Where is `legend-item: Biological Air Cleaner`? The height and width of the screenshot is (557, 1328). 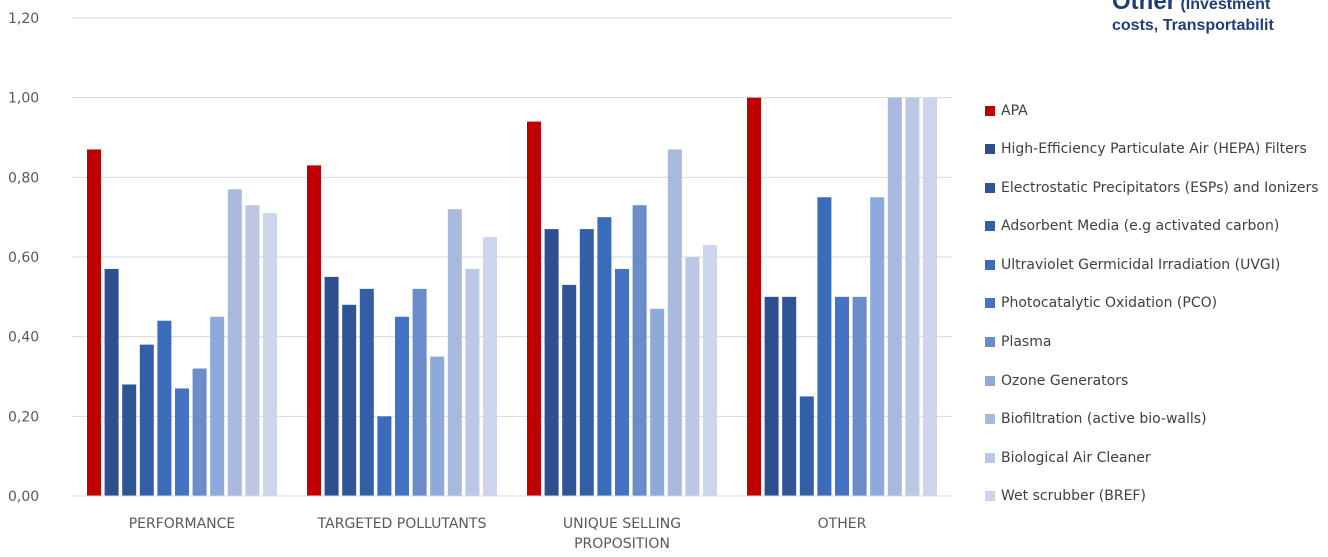
legend-item: Biological Air Cleaner is located at coordinates (1152, 457).